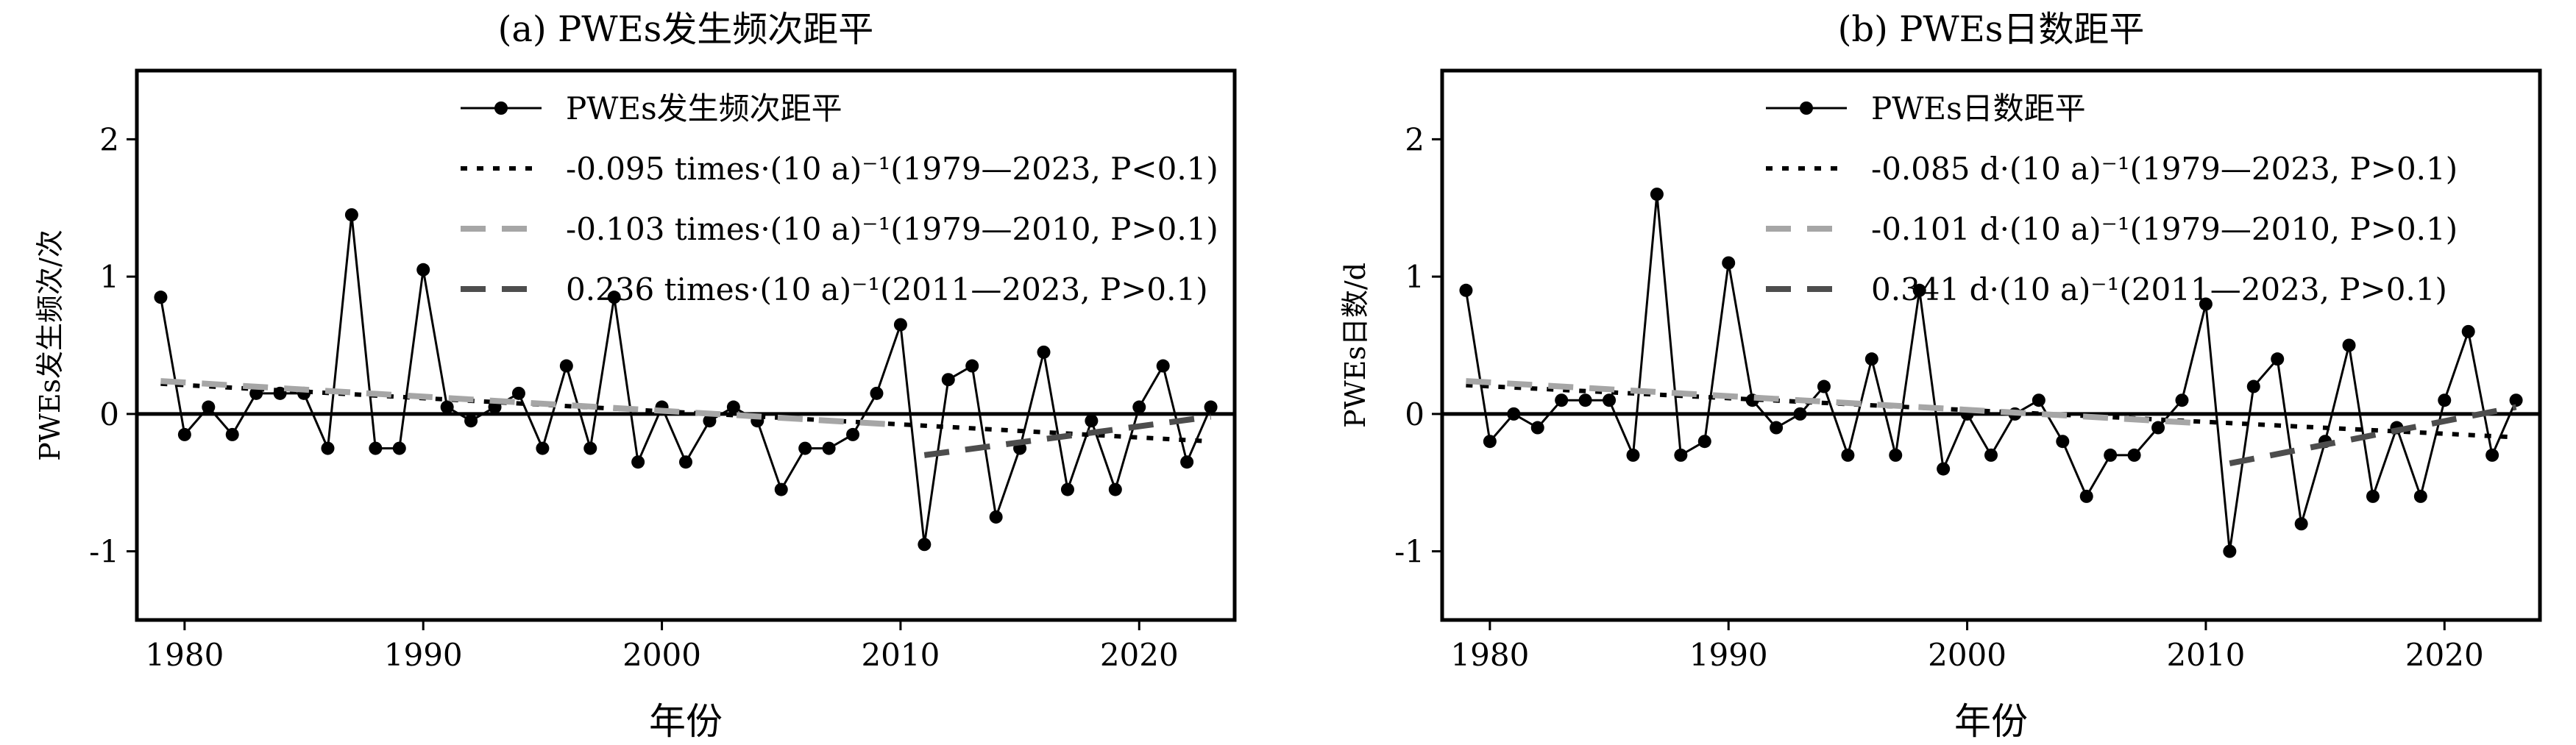 The height and width of the screenshot is (745, 2576). I want to click on y-axis-label: PWEs发生频次/次, so click(50, 345).